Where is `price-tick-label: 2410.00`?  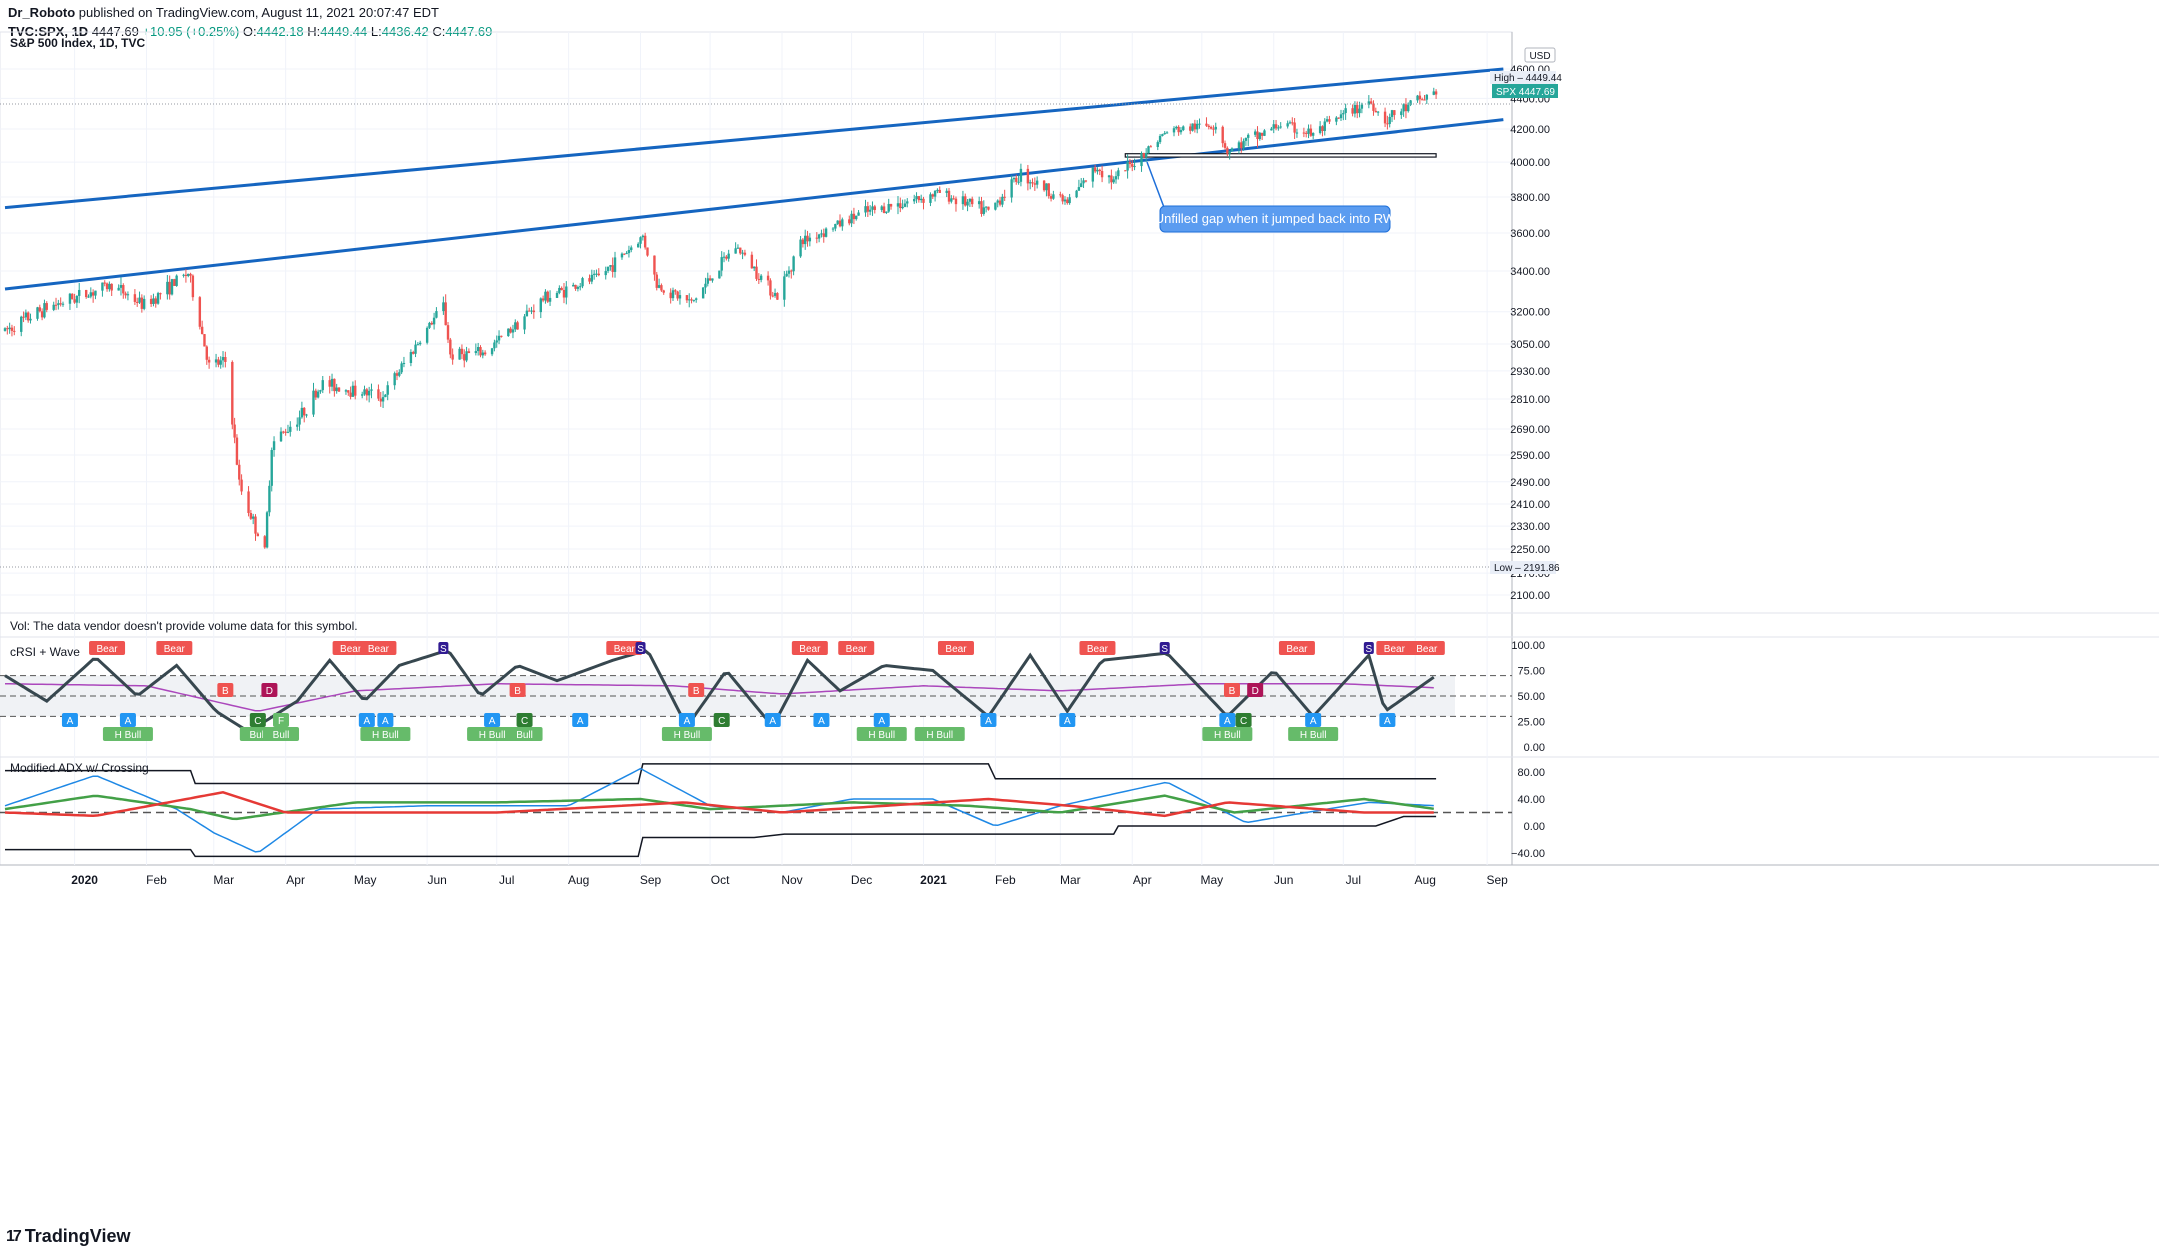 price-tick-label: 2410.00 is located at coordinates (1530, 505).